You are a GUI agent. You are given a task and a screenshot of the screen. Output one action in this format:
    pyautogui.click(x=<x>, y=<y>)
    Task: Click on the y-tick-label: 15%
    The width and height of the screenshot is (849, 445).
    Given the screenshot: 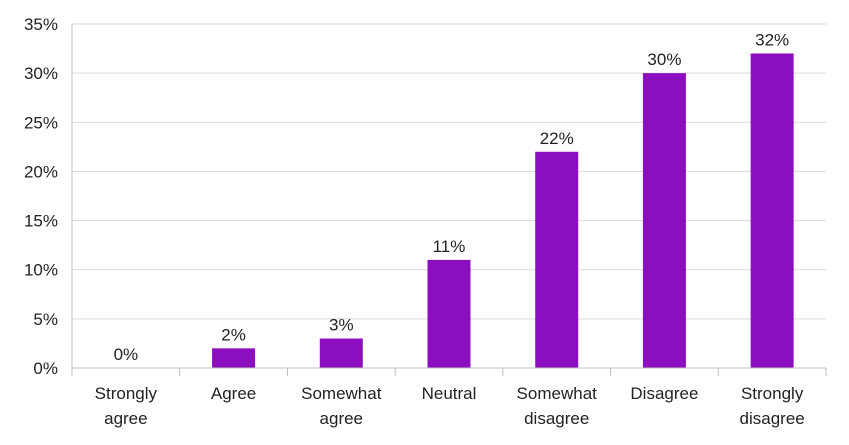 What is the action you would take?
    pyautogui.click(x=41, y=221)
    